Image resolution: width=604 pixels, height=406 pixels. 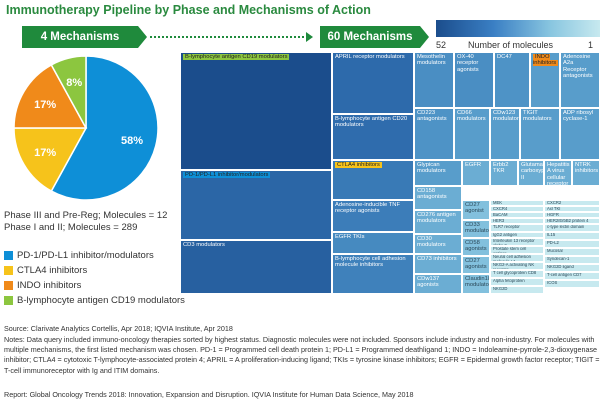 What do you see at coordinates (500, 288) in the screenshot?
I see `treemap-cell-label: NKG2D` at bounding box center [500, 288].